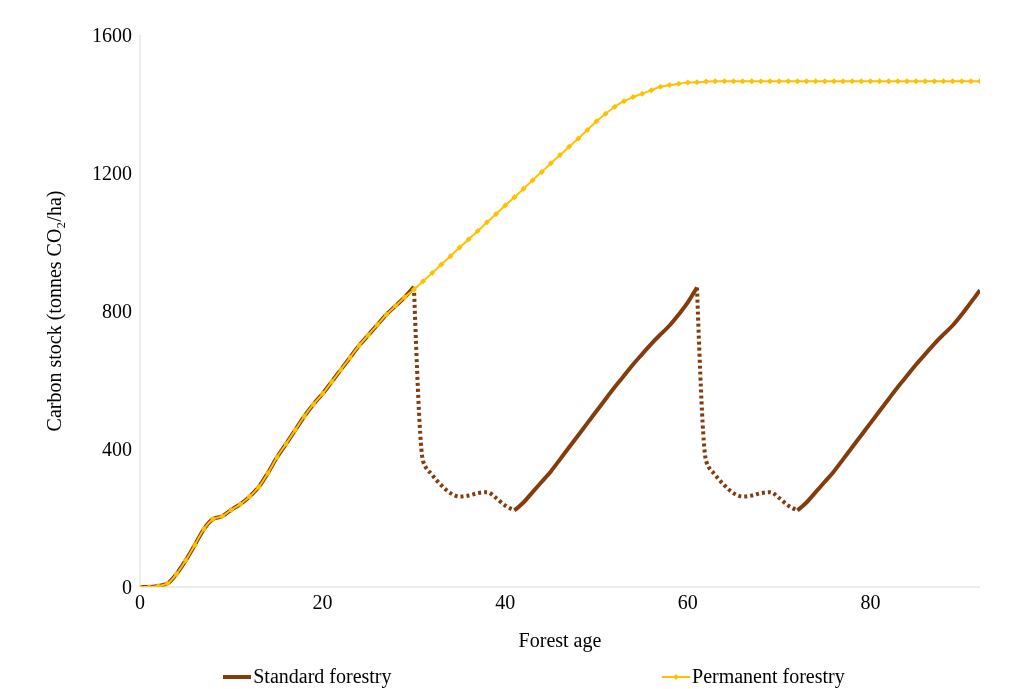 The width and height of the screenshot is (1033, 689). What do you see at coordinates (687, 602) in the screenshot?
I see `x-tick-label: 60` at bounding box center [687, 602].